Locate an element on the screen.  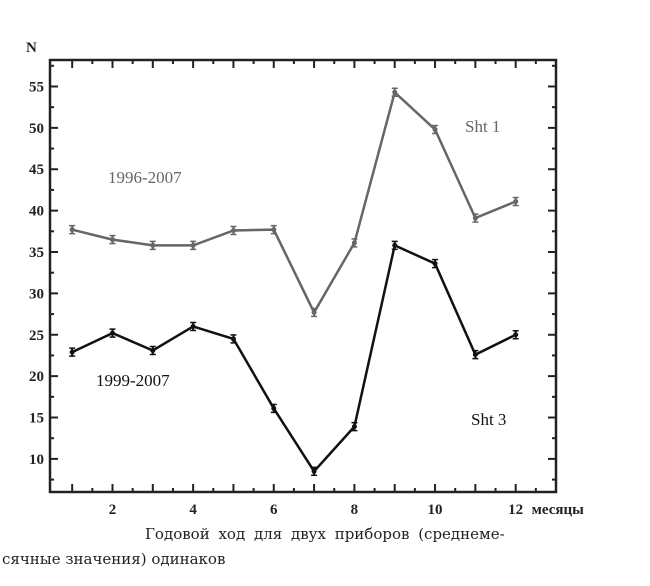
y-tick-label: 25 is located at coordinates (36, 336).